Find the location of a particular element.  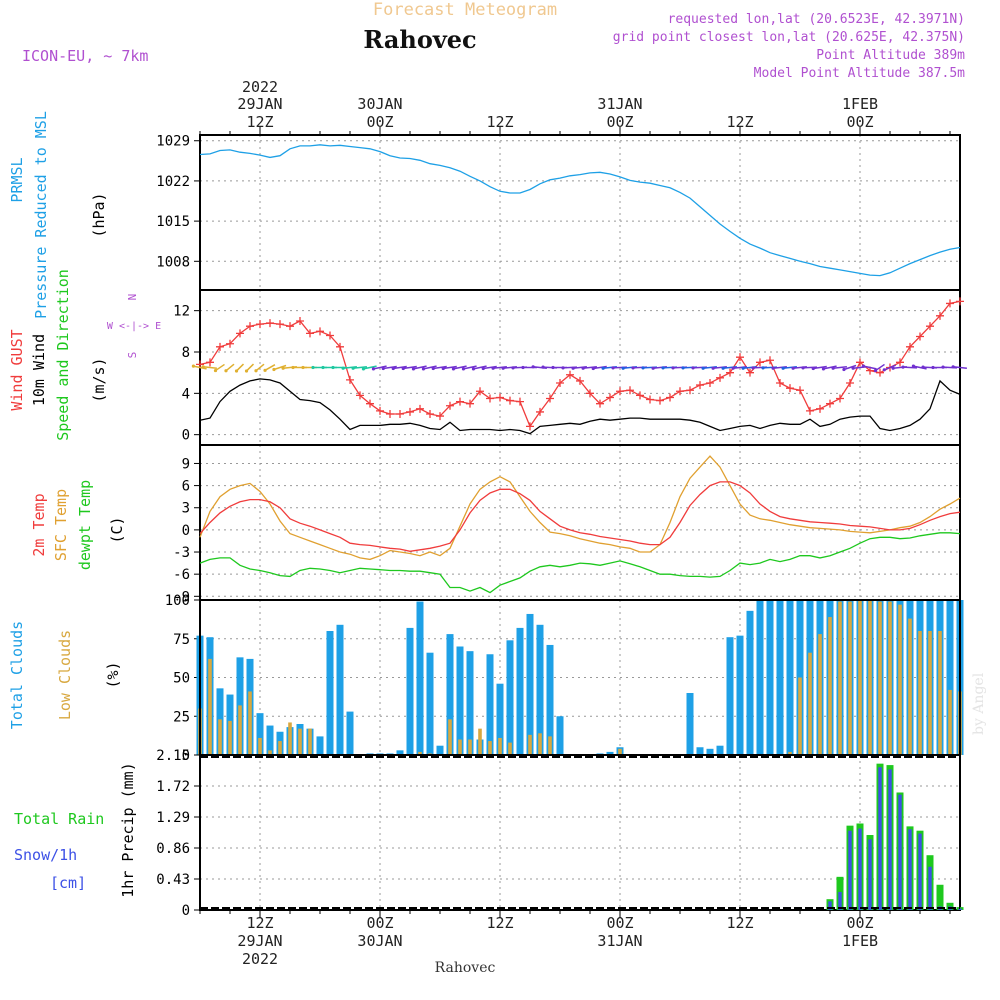

footer-station: Rahovec is located at coordinates (465, 968).